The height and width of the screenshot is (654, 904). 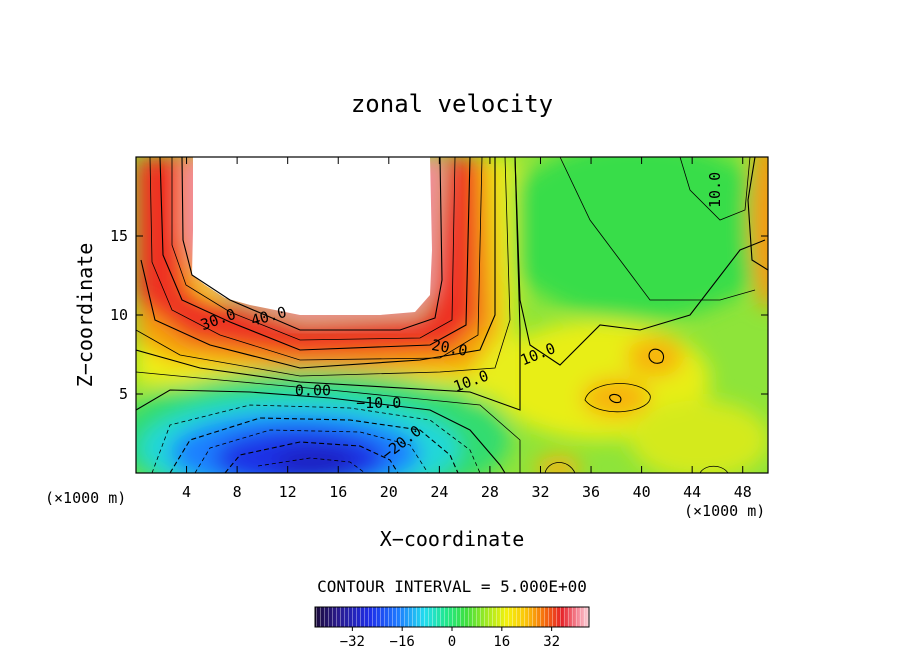 I want to click on contour-neg05, so click(x=316, y=438).